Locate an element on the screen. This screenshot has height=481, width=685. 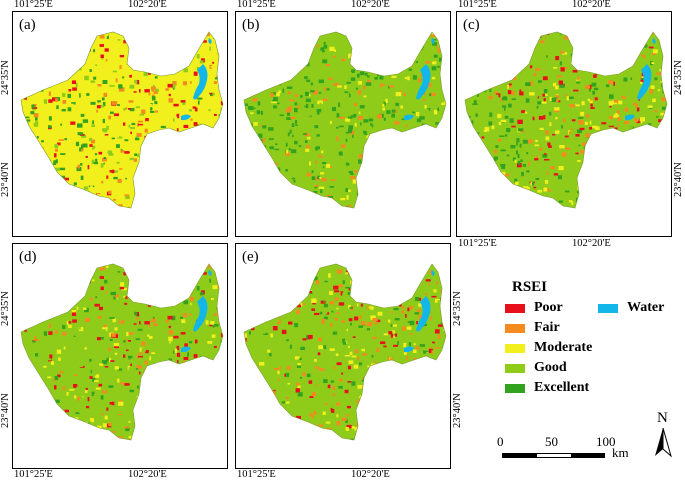
lon-label-b-right: 102°20'E is located at coordinates (370, 5).